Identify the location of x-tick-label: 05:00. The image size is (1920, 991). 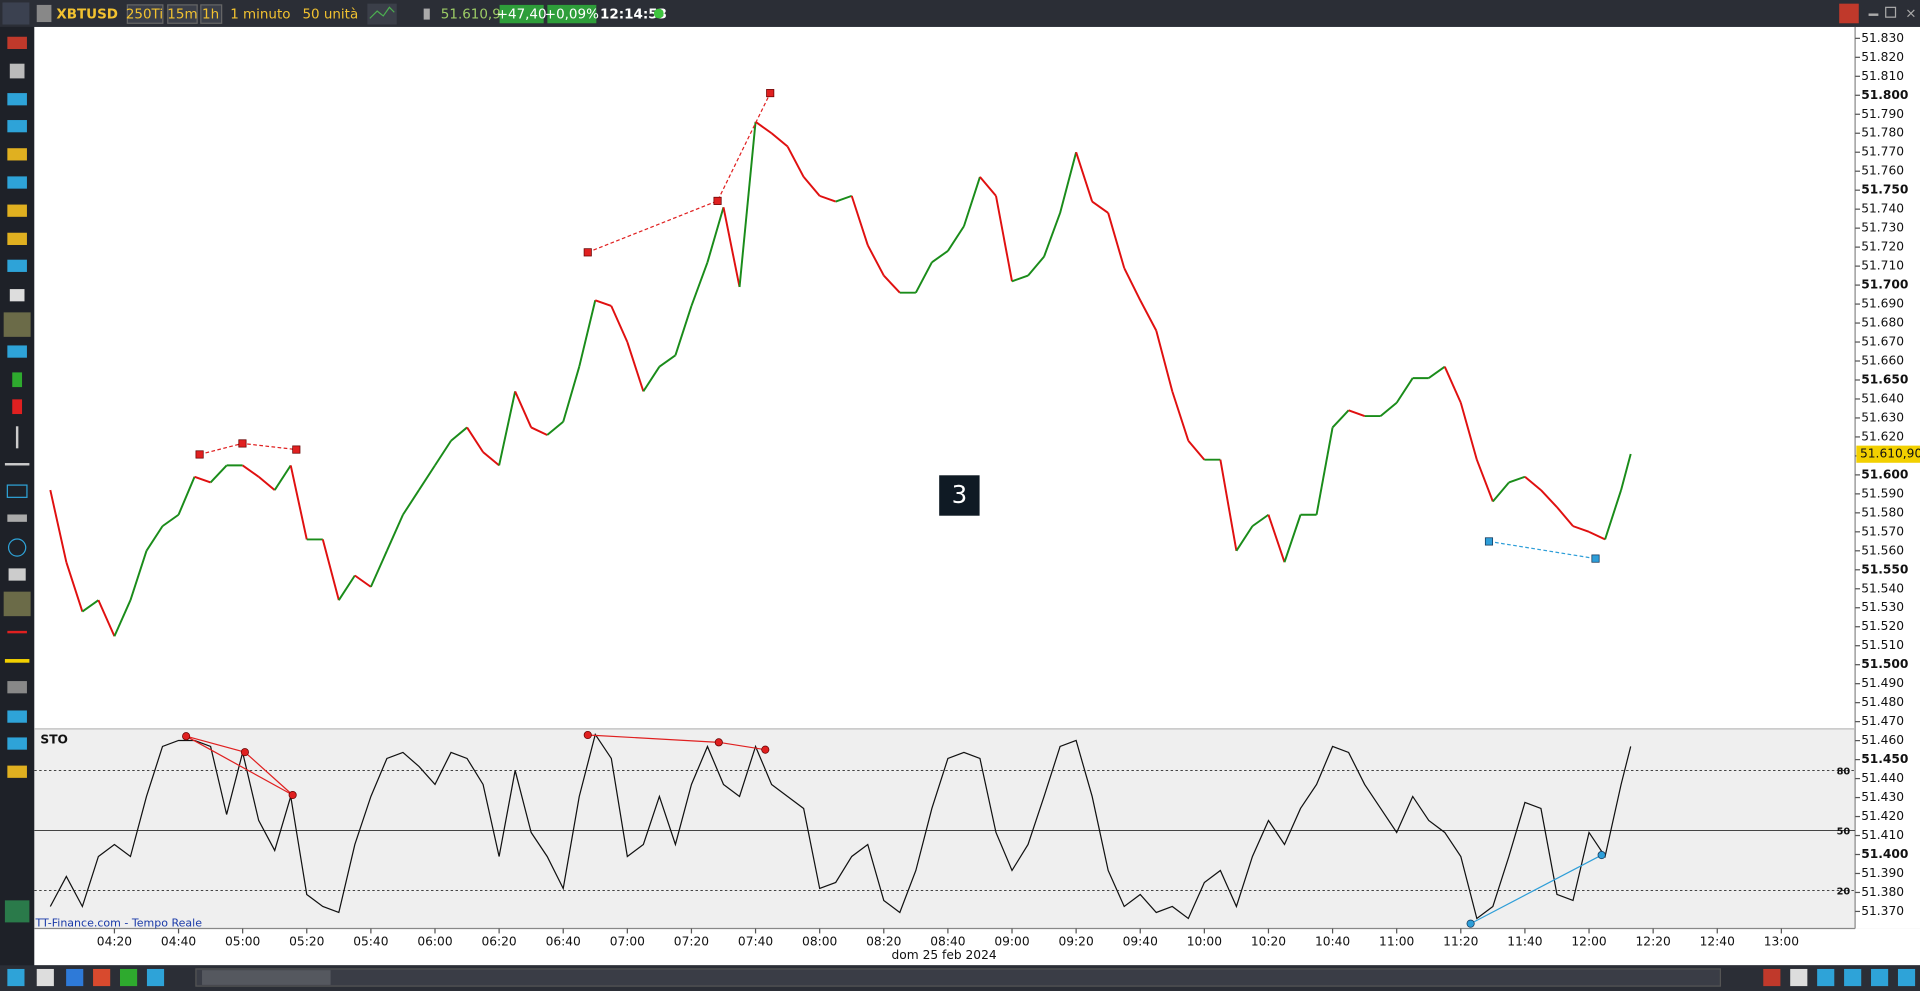
(242, 941).